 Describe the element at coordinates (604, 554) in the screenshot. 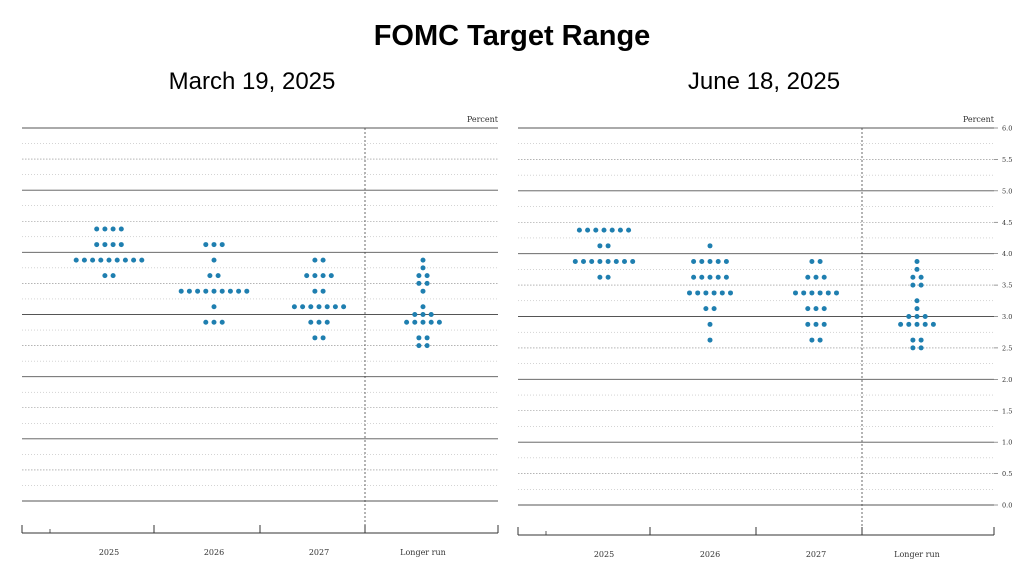

I see `x-tick-label: 2025` at that location.